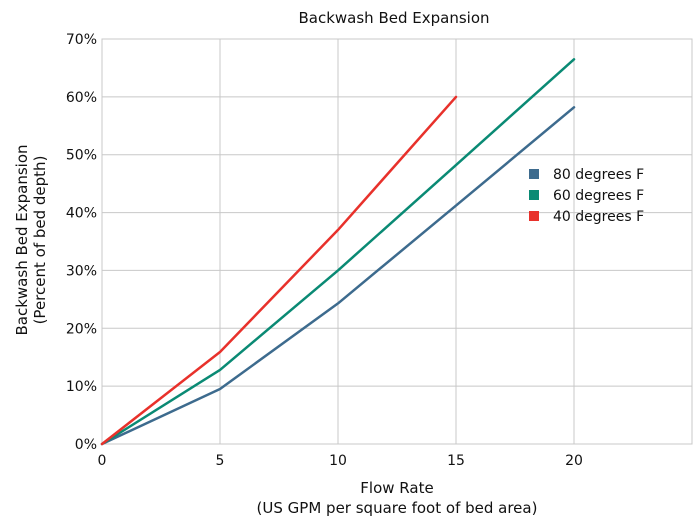 The width and height of the screenshot is (699, 519). What do you see at coordinates (396, 488) in the screenshot?
I see `x-axis-label: Flow Rate` at bounding box center [396, 488].